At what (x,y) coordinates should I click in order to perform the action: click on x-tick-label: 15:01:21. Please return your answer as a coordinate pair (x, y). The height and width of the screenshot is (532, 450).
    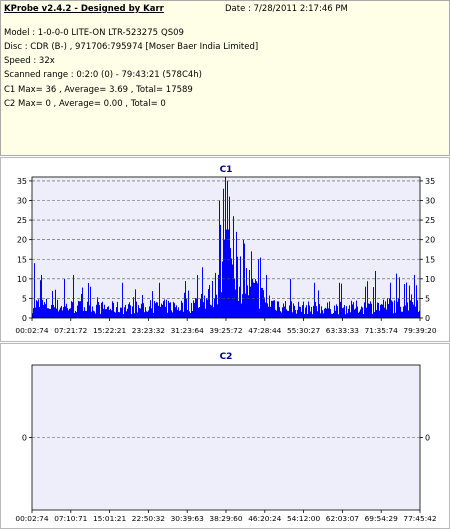
    Looking at the image, I should click on (109, 518).